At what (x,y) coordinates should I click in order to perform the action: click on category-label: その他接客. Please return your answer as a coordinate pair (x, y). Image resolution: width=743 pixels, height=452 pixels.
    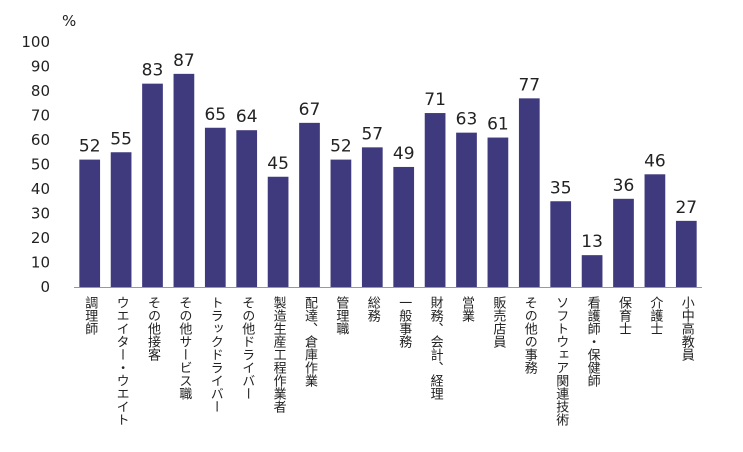
    Looking at the image, I should click on (153, 329).